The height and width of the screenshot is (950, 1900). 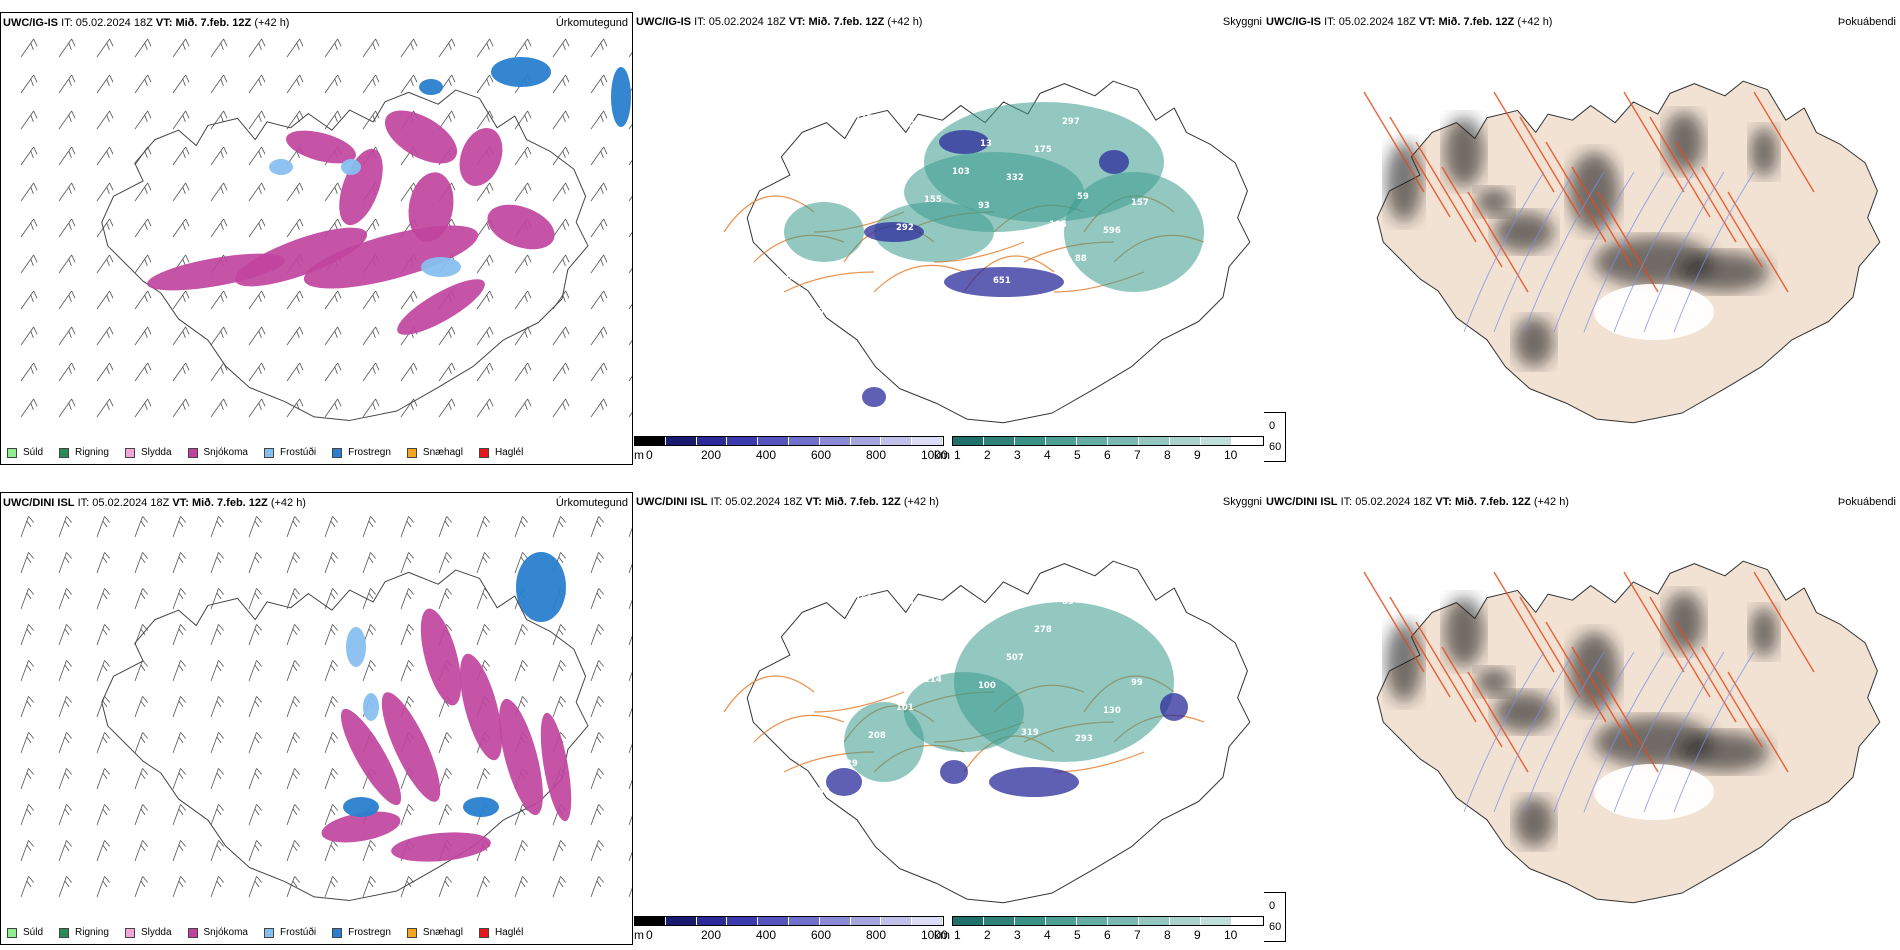 What do you see at coordinates (905, 228) in the screenshot?
I see `cloud-base-value: 292` at bounding box center [905, 228].